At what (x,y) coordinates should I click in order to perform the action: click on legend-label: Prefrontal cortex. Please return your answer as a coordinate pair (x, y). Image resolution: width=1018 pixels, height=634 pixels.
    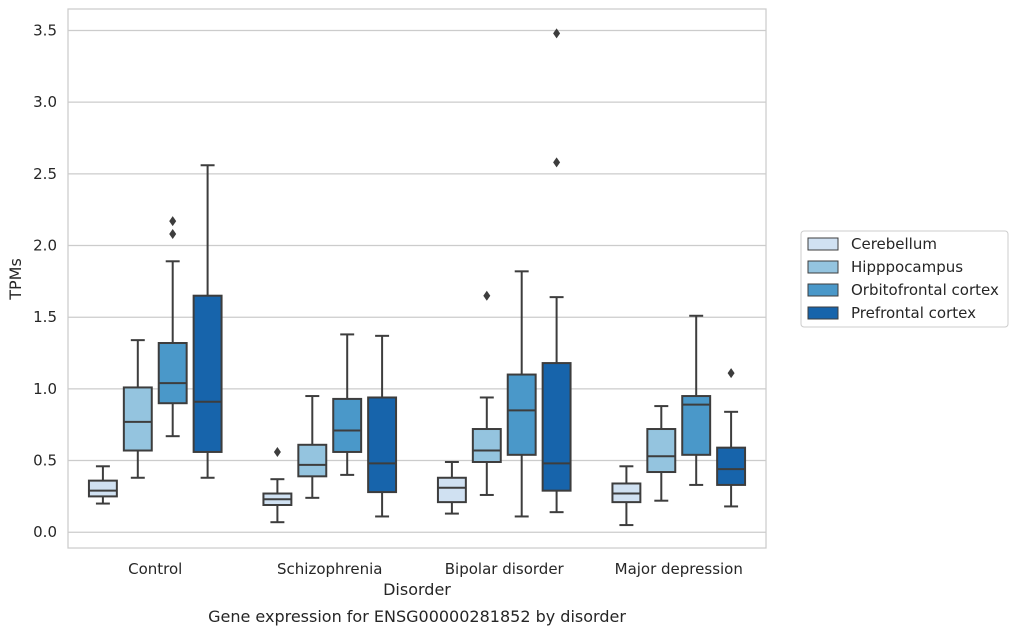
    Looking at the image, I should click on (913, 313).